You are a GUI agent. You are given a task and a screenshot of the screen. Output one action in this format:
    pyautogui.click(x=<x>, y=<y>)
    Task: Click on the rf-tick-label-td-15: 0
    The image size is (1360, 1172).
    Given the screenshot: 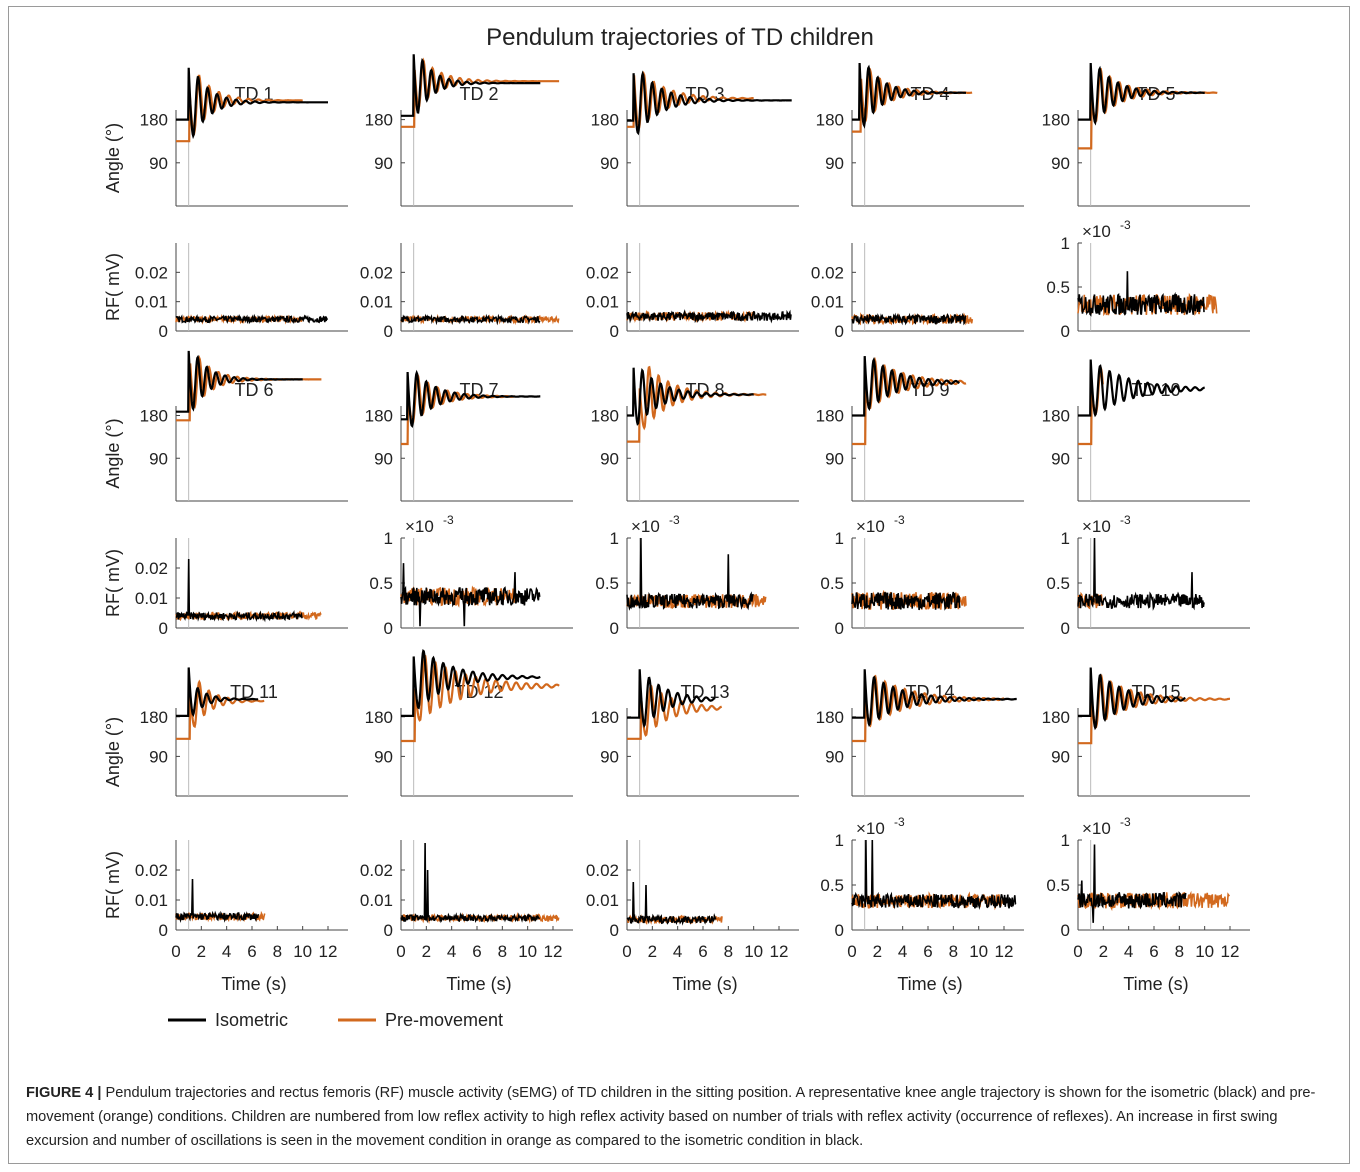 What is the action you would take?
    pyautogui.click(x=1065, y=930)
    